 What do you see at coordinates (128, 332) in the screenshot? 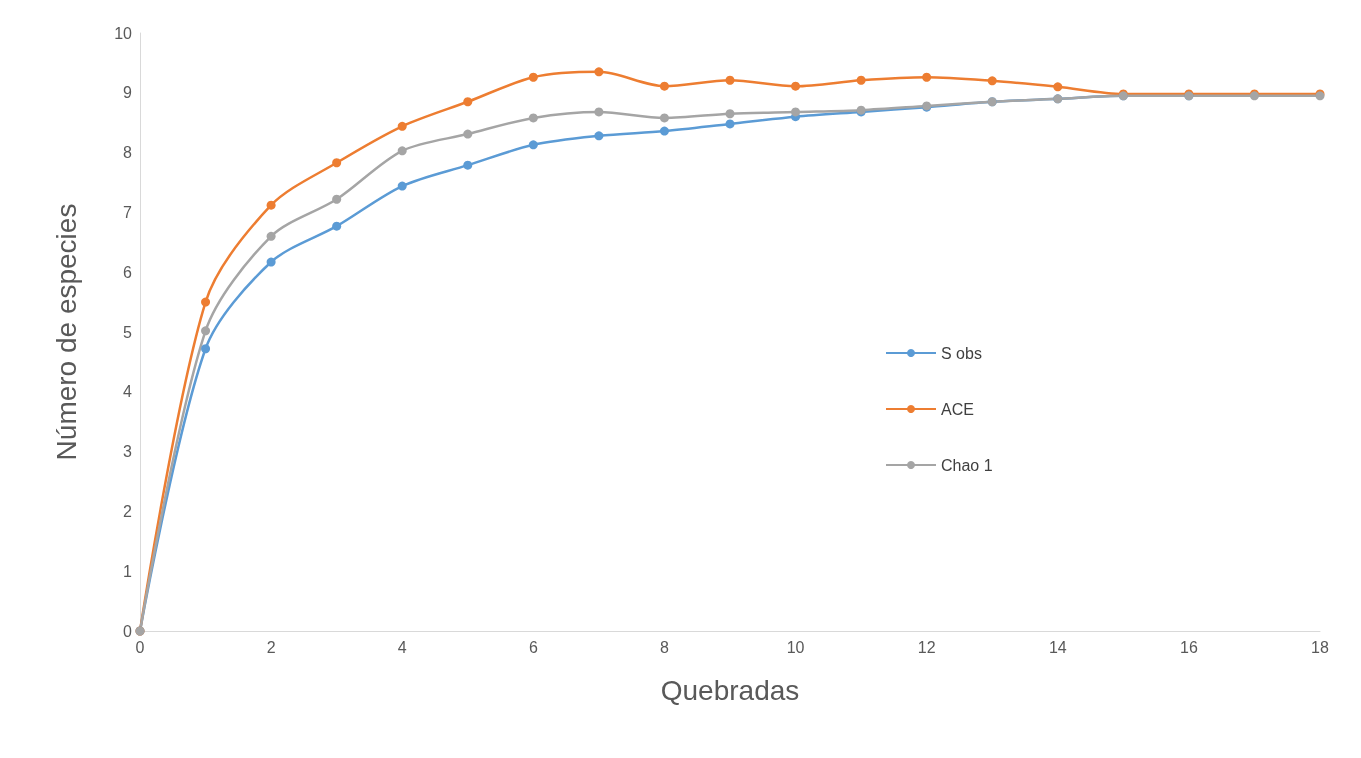
I see `y-tick-label: 5` at bounding box center [128, 332].